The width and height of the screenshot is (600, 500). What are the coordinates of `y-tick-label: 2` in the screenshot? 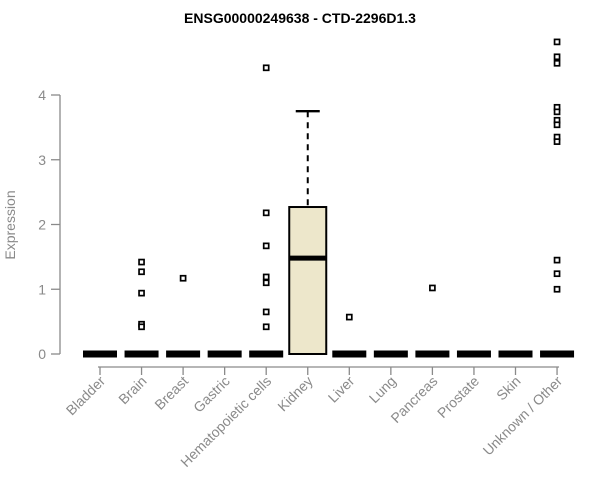 It's located at (42, 225).